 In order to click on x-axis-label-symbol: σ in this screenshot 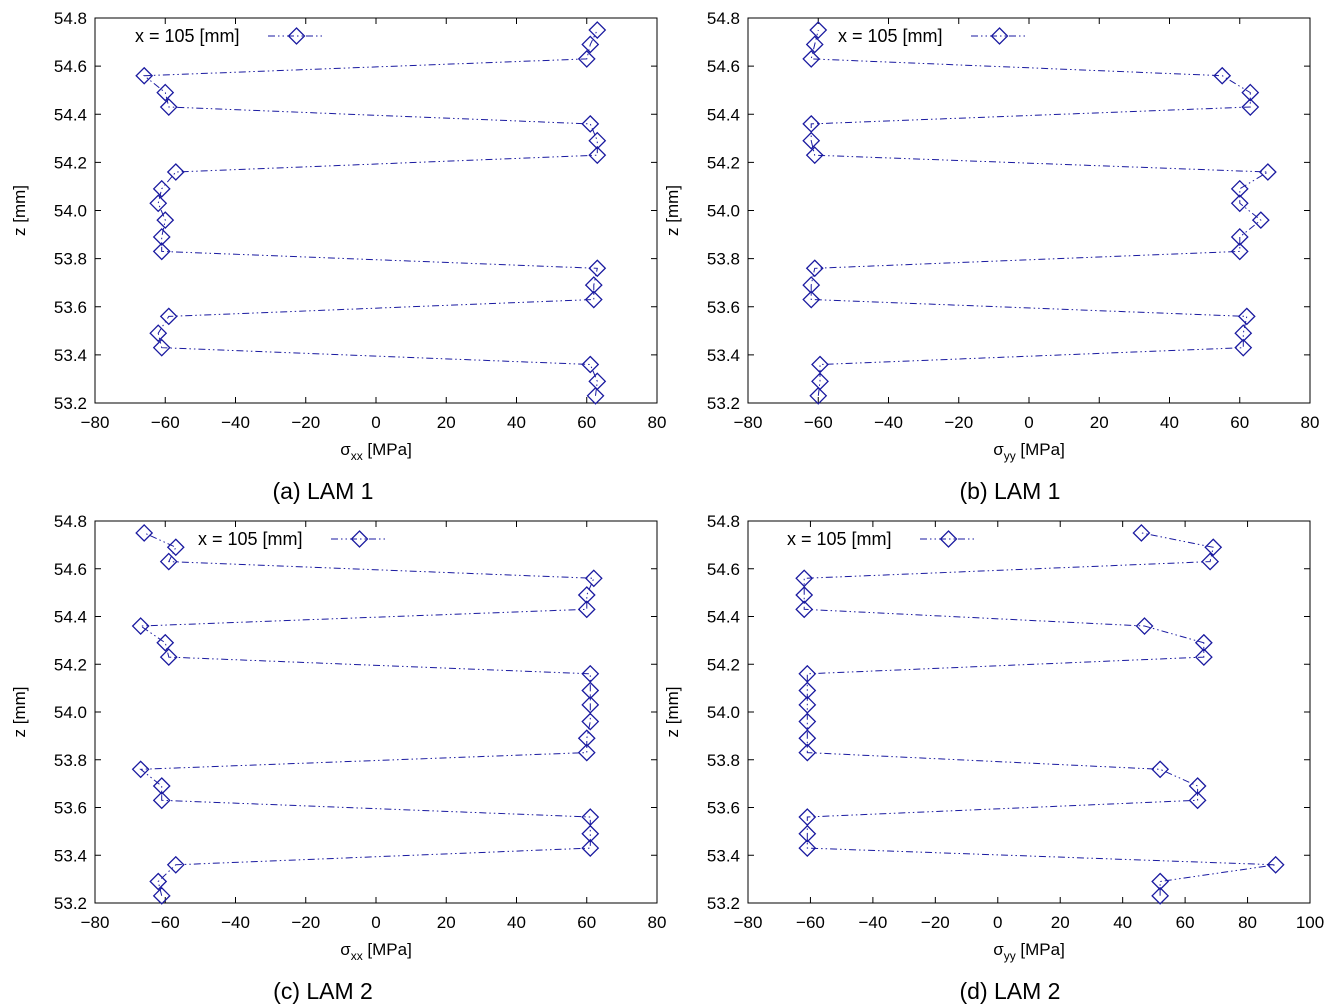, I will do `click(998, 949)`.